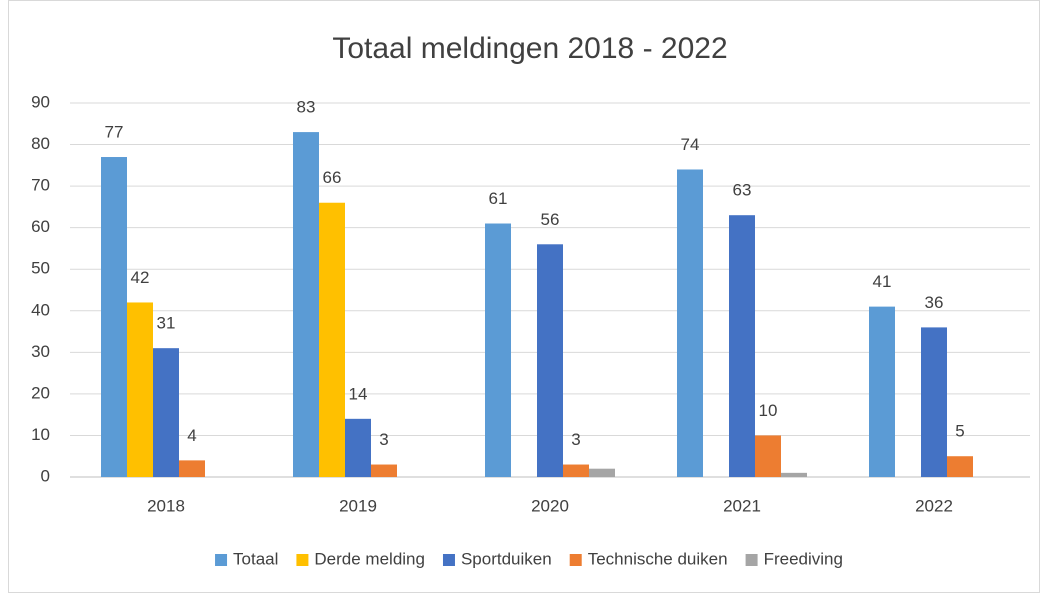  Describe the element at coordinates (40, 309) in the screenshot. I see `y-tick-label: 40` at that location.